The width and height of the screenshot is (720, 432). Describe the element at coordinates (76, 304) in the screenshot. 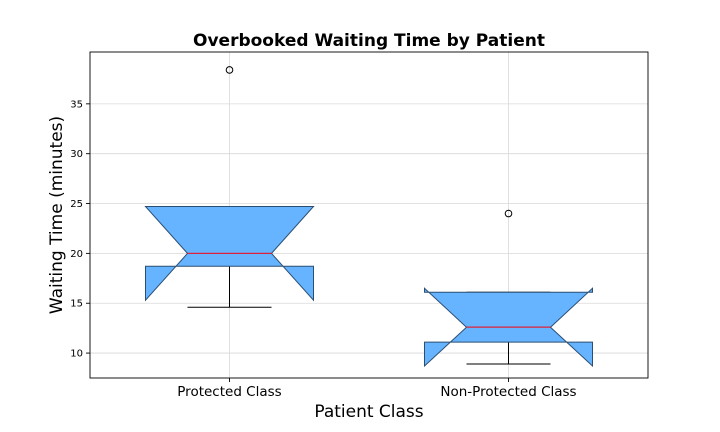

I see `y-tick-label: 15` at that location.